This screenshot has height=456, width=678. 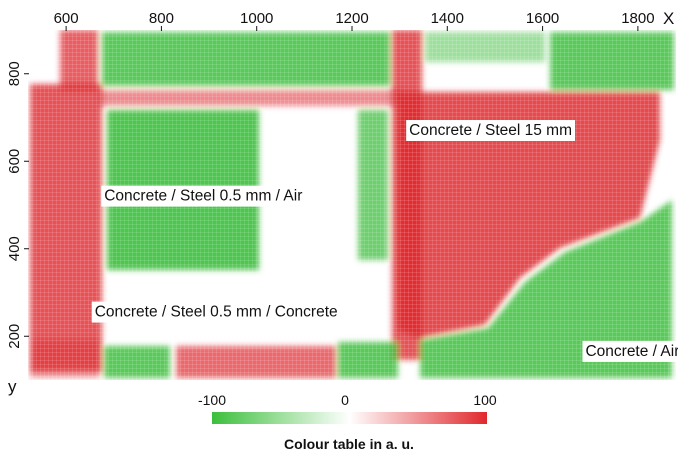 What do you see at coordinates (212, 400) in the screenshot?
I see `colorbar-min-label: -100` at bounding box center [212, 400].